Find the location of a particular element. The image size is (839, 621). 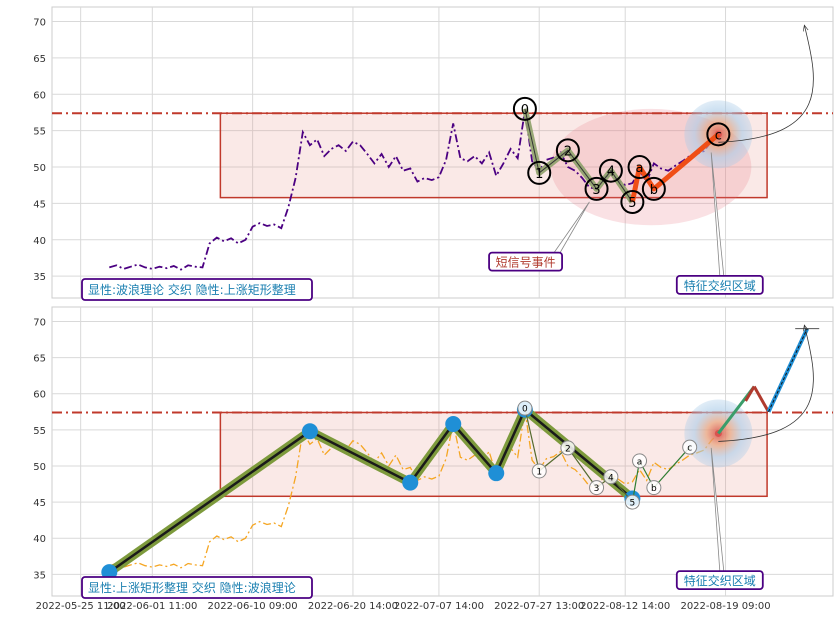

small-wave-label: 0 is located at coordinates (525, 410).